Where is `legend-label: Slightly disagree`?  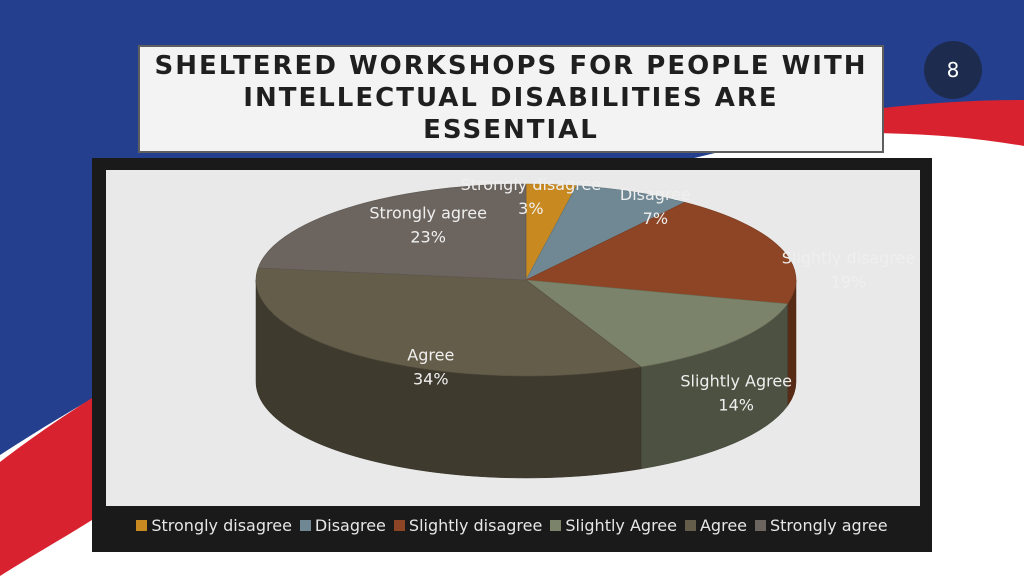 legend-label: Slightly disagree is located at coordinates (475, 525).